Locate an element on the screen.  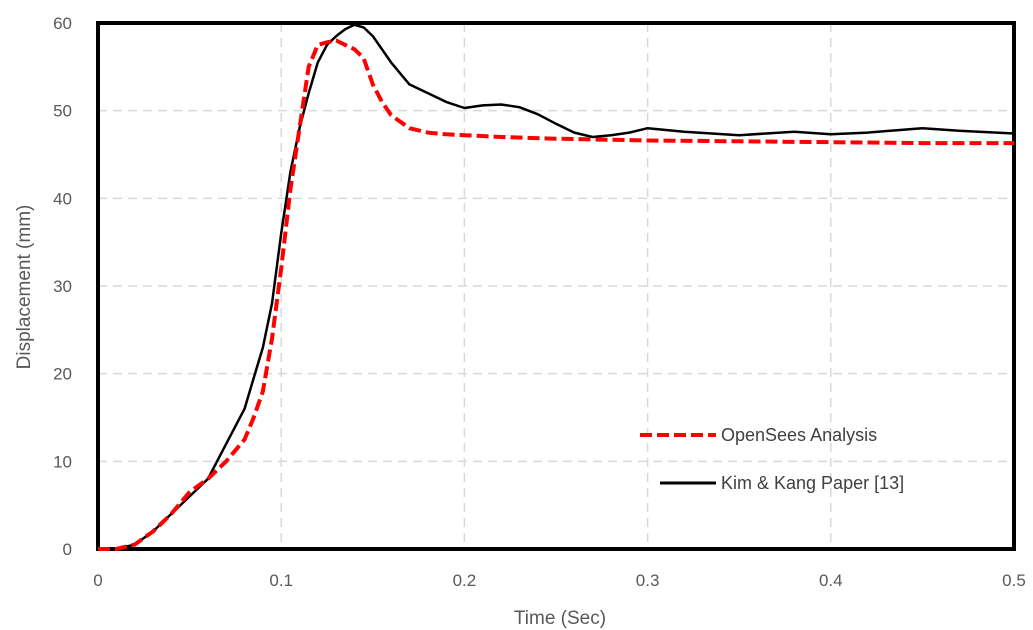
y-tick-label: 30 is located at coordinates (62, 286).